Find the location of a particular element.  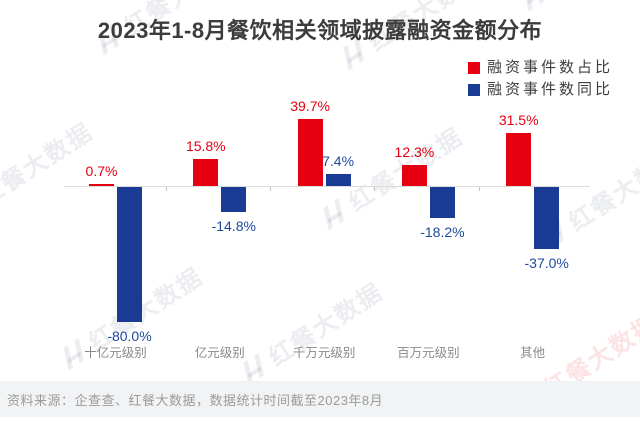

value-label-red-1: 15.8% is located at coordinates (205, 146).